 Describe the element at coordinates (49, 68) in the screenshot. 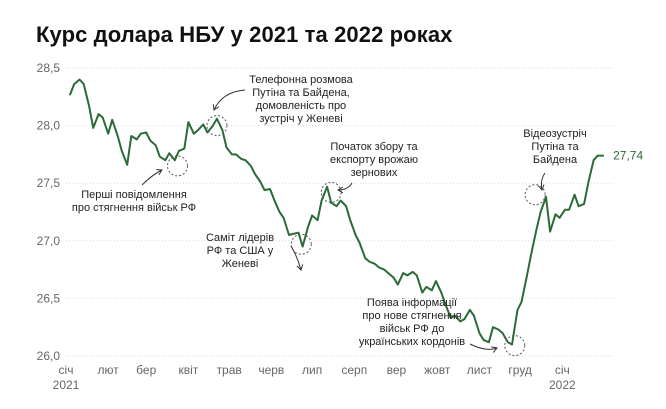

I see `y-tick-label: 28,5` at that location.